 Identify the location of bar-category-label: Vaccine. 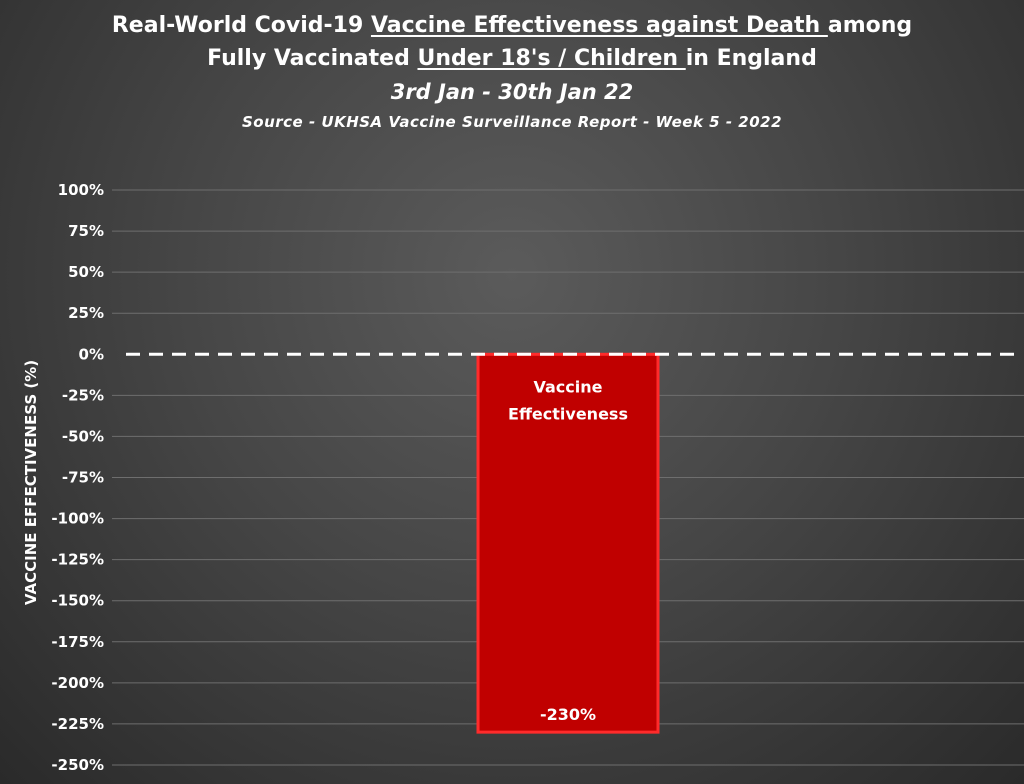
(568, 386).